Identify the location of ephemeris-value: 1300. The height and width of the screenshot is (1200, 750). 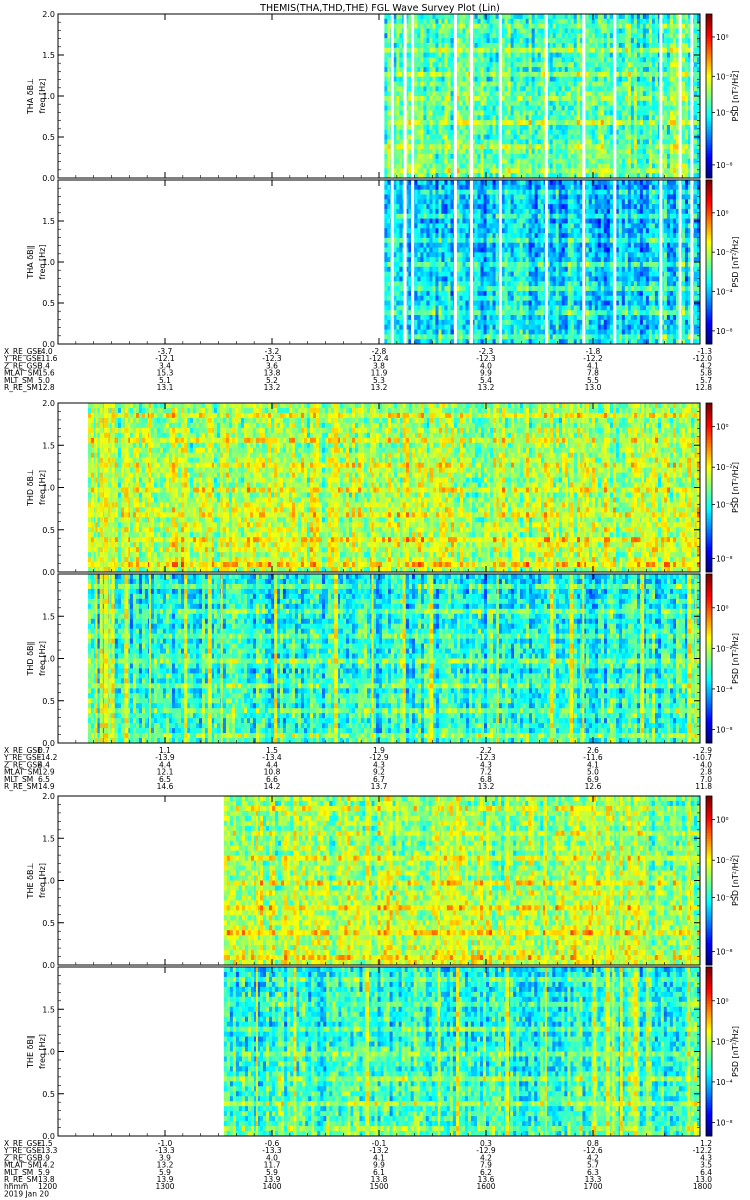
(164, 1186).